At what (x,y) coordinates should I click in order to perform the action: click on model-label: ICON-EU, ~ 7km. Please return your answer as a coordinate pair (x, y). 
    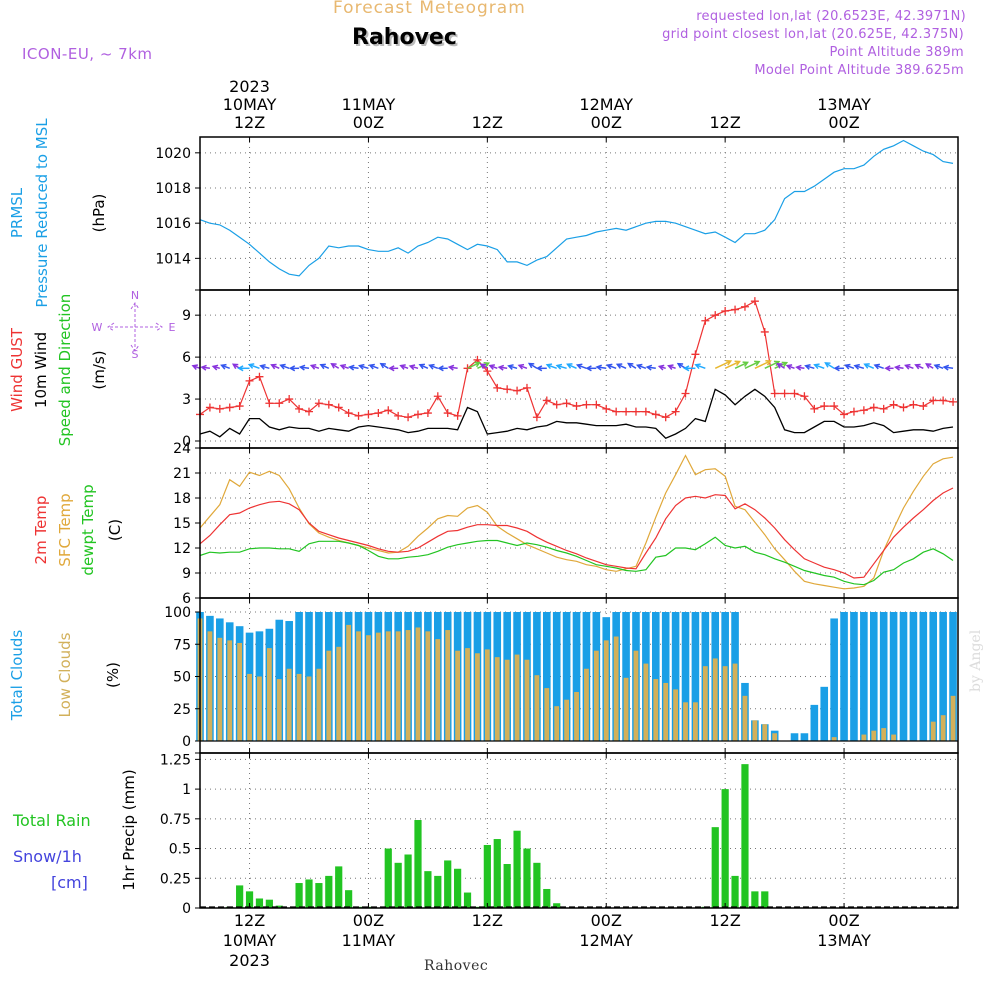
    Looking at the image, I should click on (87, 54).